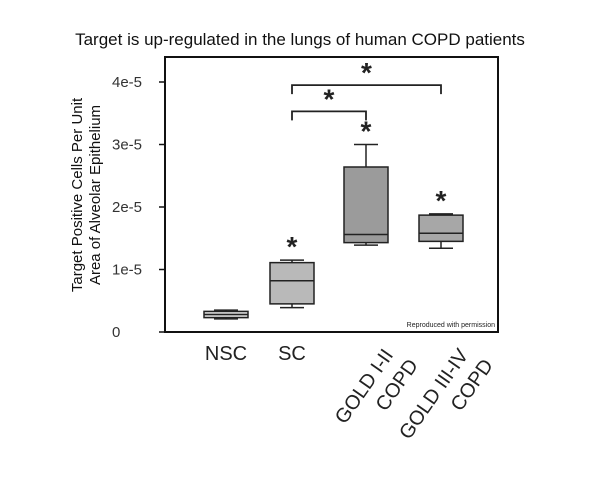  What do you see at coordinates (127, 270) in the screenshot?
I see `y-tick-label: 1e-5` at bounding box center [127, 270].